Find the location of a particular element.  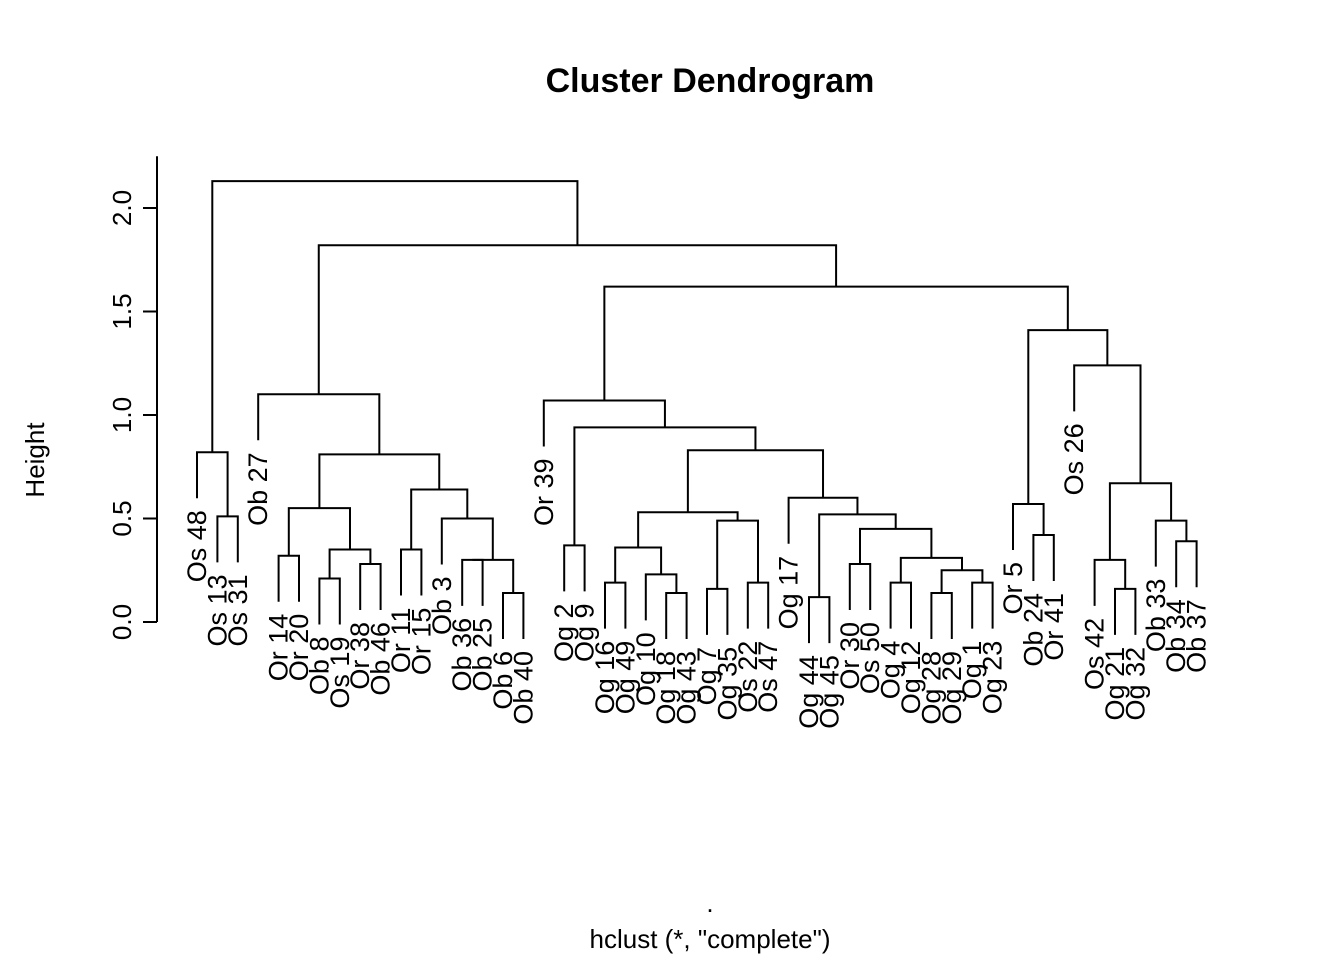

leaf-label: Ob 34 is located at coordinates (1176, 636).